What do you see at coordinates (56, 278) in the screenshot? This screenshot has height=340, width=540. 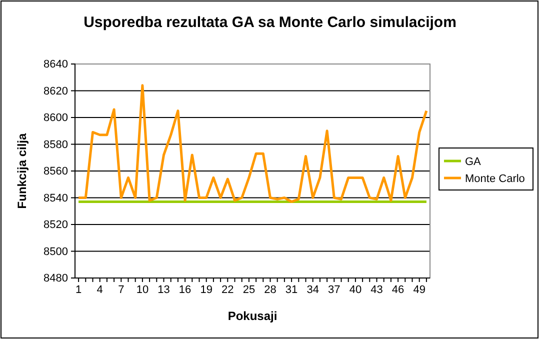 I see `y-tick-label: 8480` at bounding box center [56, 278].